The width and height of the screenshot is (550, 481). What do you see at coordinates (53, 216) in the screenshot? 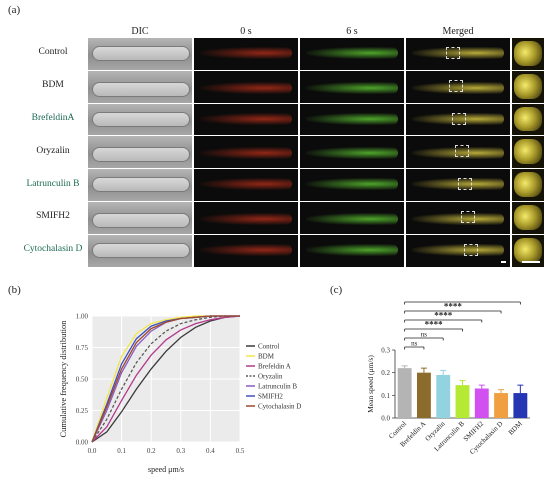
I see `row-label: SMIFH2` at bounding box center [53, 216].